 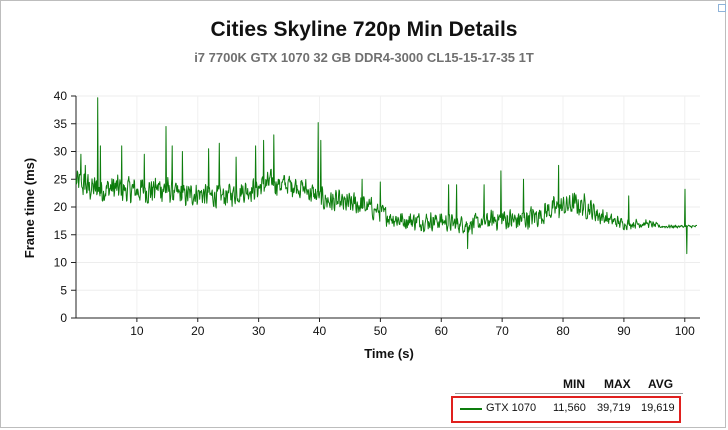 I want to click on x-tick-label: 70, so click(x=502, y=331).